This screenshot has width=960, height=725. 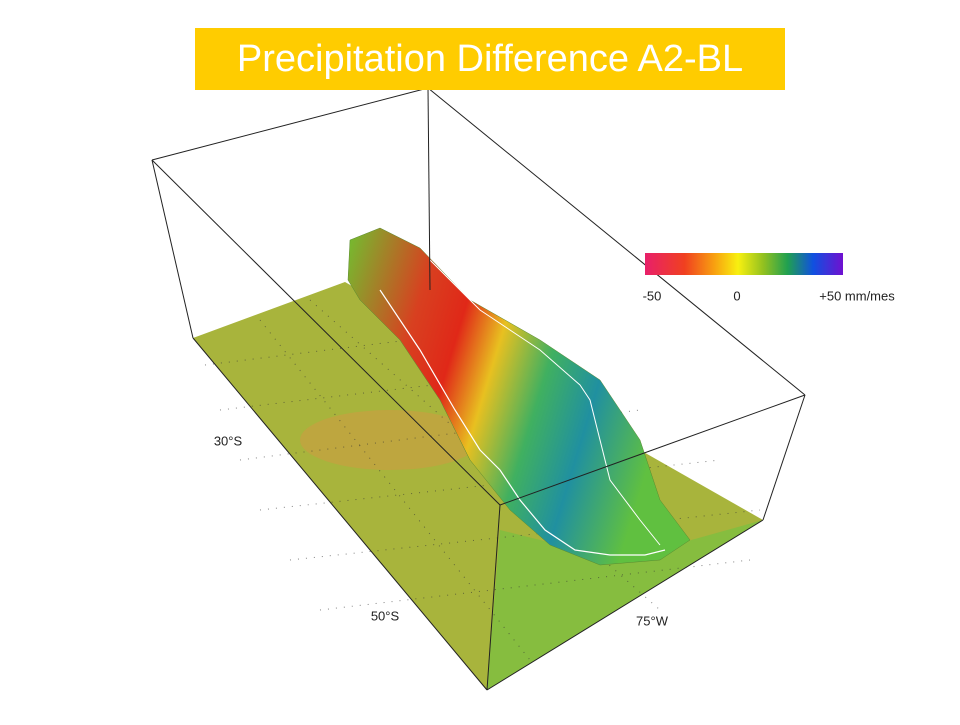 I want to click on longitude-label: 75°W, so click(x=652, y=620).